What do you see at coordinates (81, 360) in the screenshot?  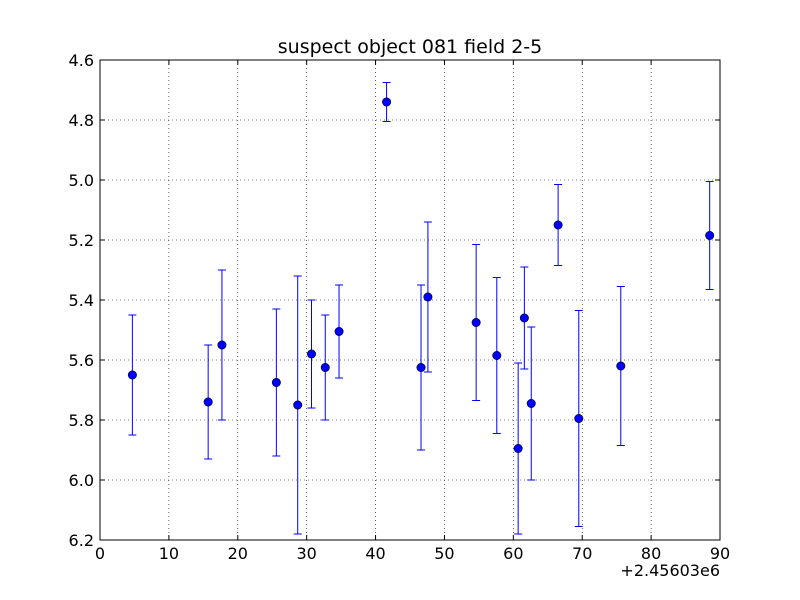 I see `y-tick-label: 5.6` at bounding box center [81, 360].